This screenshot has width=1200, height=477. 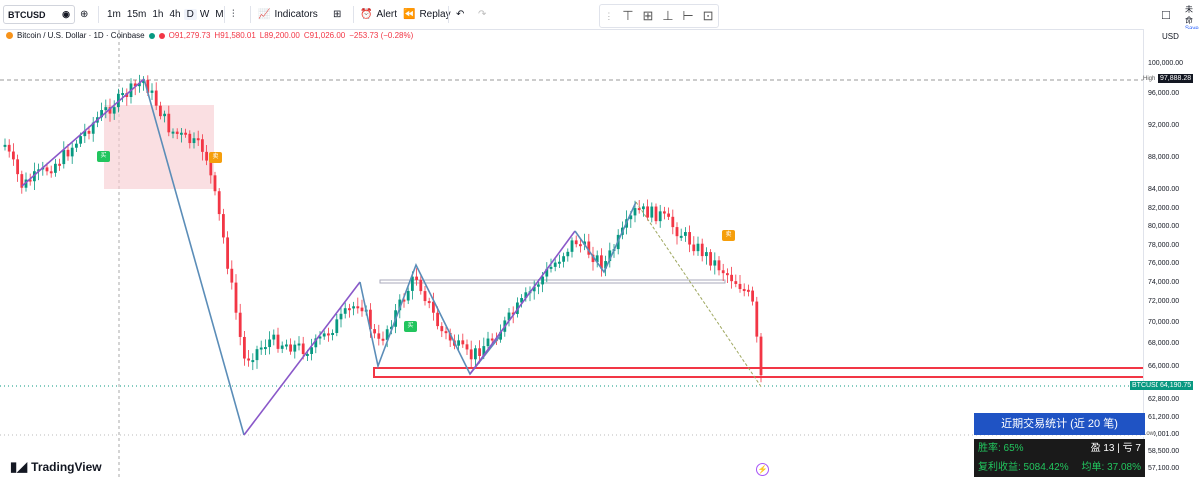 What do you see at coordinates (158, 14) in the screenshot?
I see `interval-1h: 1h` at bounding box center [158, 14].